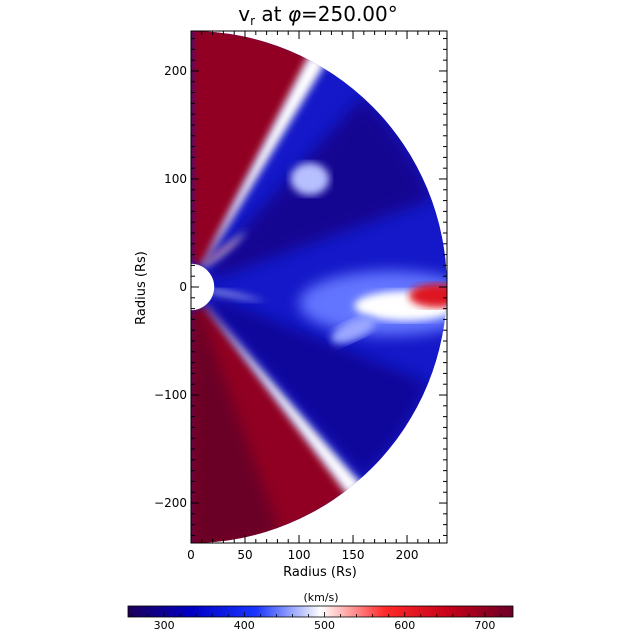 Image resolution: width=640 pixels, height=640 pixels. I want to click on feature-south-lane, so click(317, 386).